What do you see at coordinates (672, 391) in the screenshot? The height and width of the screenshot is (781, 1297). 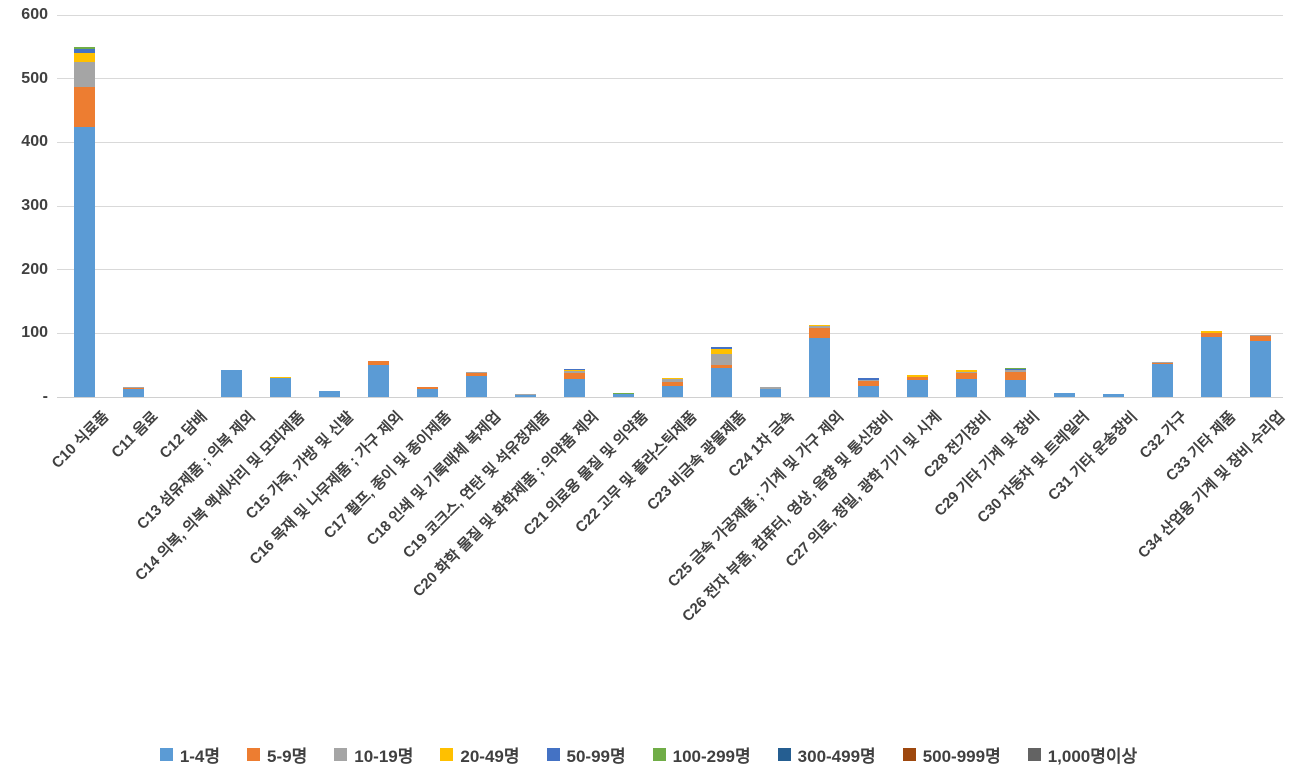 I see `bar-segment-C22-1-4명` at bounding box center [672, 391].